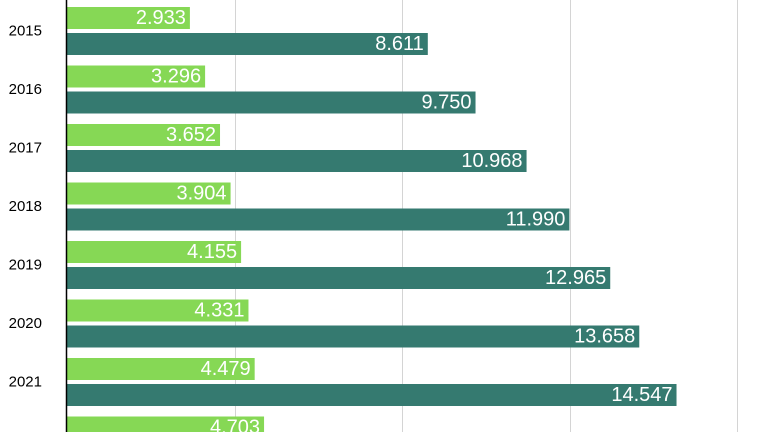  I want to click on data-label: 2.933, so click(161, 18).